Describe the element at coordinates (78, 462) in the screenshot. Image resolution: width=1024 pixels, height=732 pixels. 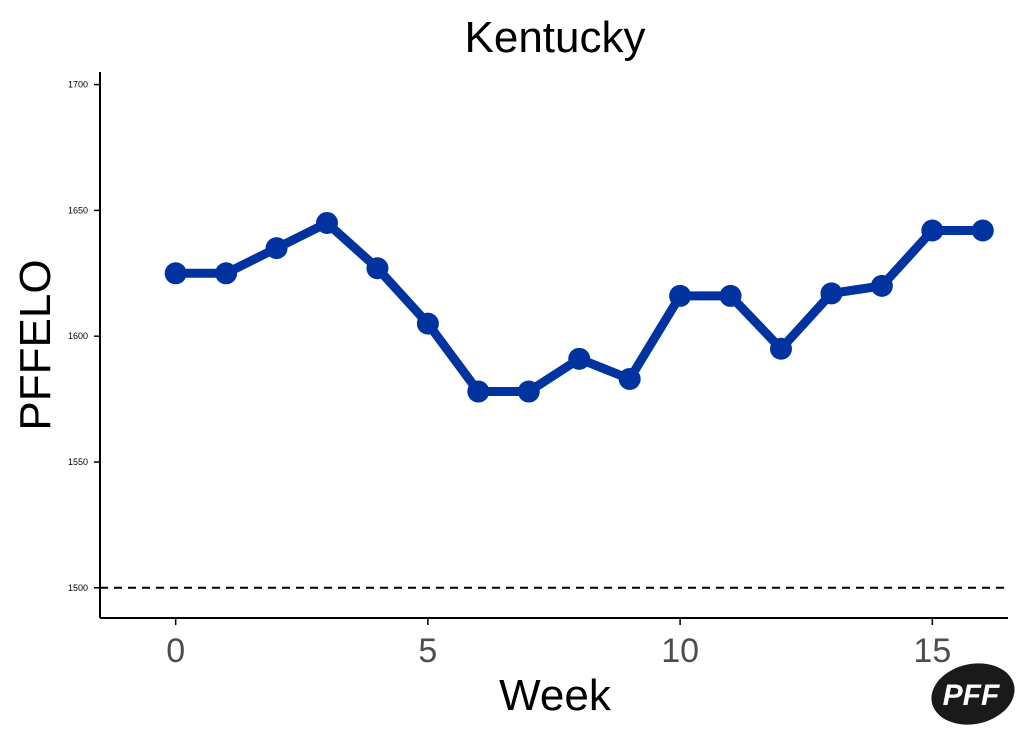
I see `y-tick-label: 1550` at that location.